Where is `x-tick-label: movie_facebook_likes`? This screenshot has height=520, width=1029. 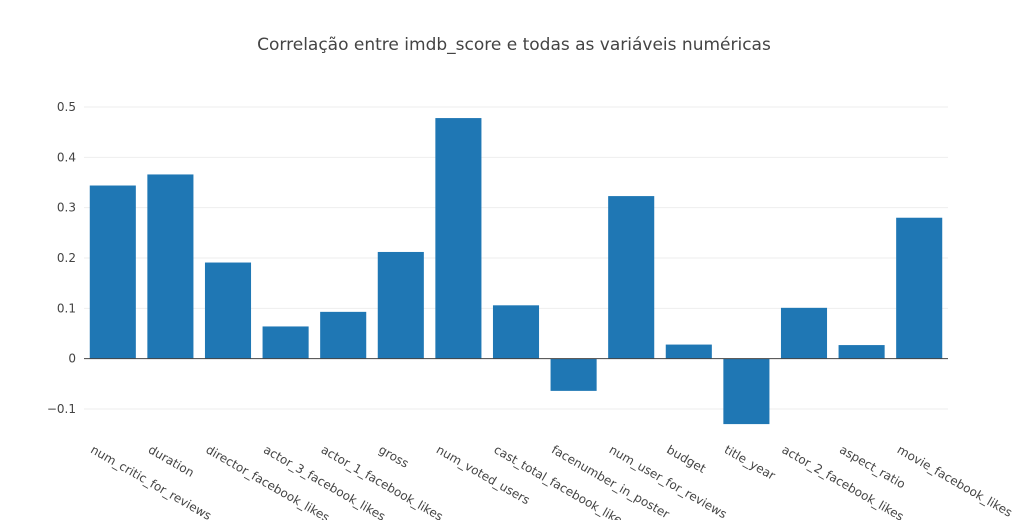 x-tick-label: movie_facebook_likes is located at coordinates (955, 480).